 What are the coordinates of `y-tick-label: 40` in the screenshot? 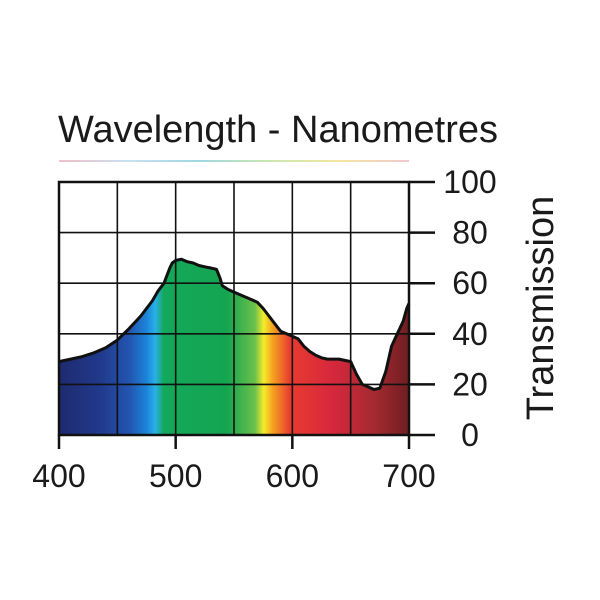 It's located at (470, 334).